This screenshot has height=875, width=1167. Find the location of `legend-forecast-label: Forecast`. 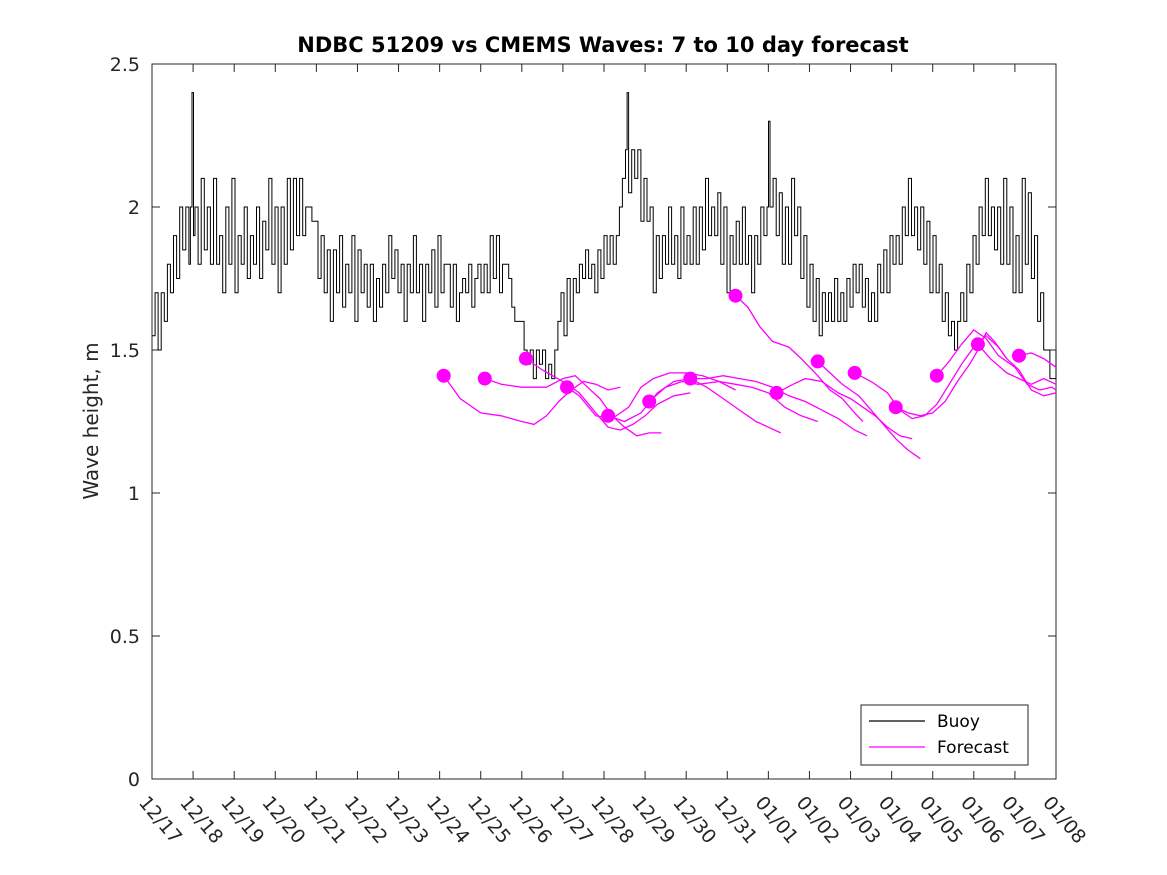

legend-forecast-label: Forecast is located at coordinates (973, 748).